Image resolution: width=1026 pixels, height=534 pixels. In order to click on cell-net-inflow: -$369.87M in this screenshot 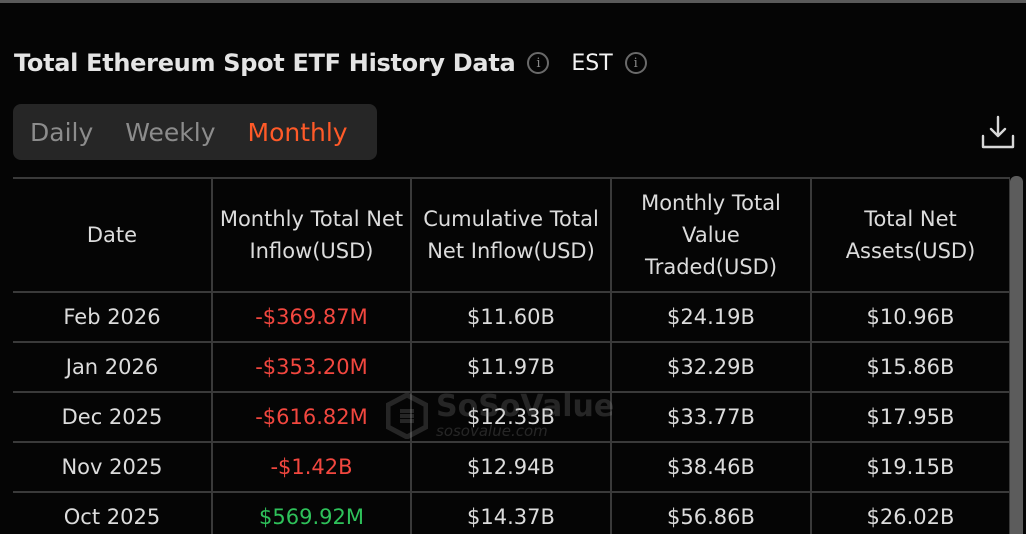, I will do `click(311, 317)`.